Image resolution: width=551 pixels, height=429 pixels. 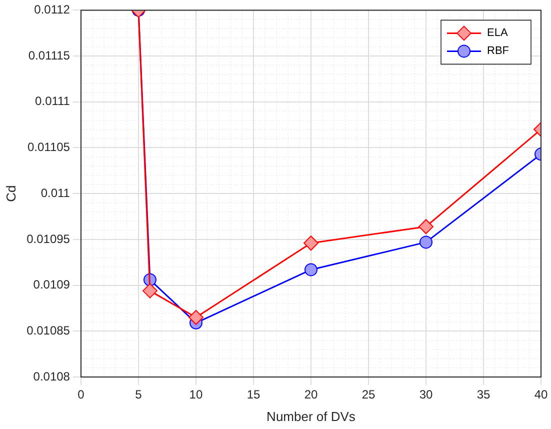 I want to click on x-tick-label: 25, so click(x=369, y=395).